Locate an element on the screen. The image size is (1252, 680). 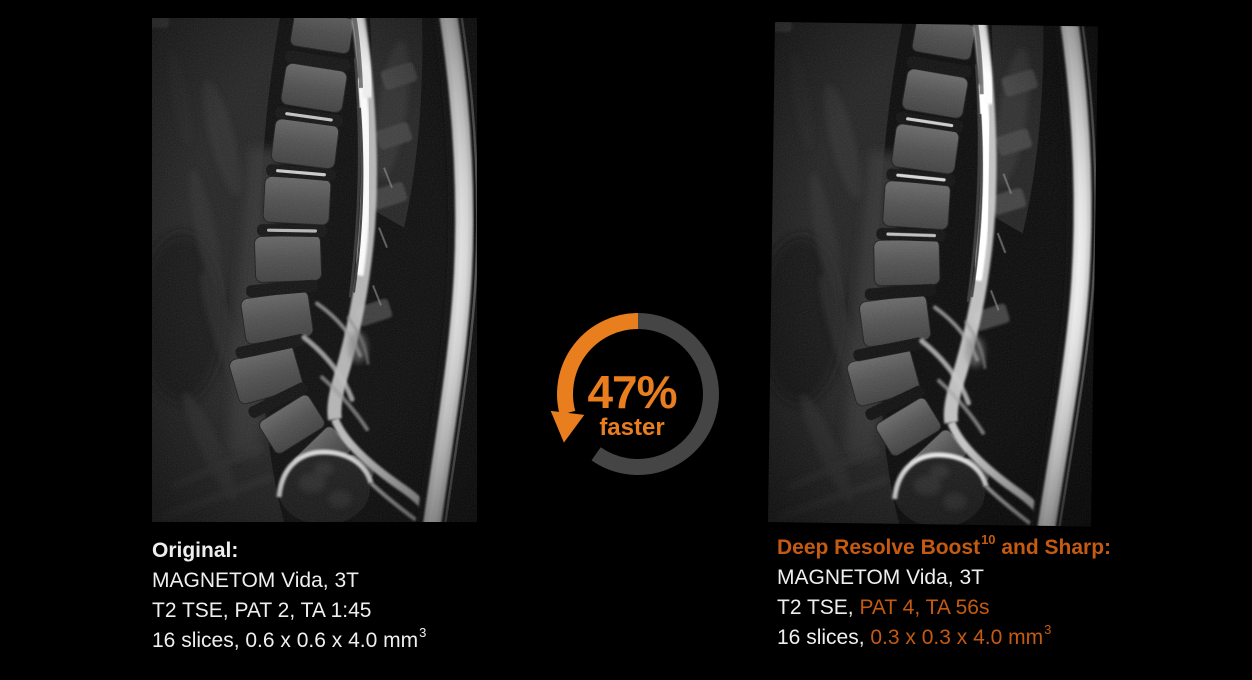
right-caption-title-rest: and Sharp: is located at coordinates (1053, 547).